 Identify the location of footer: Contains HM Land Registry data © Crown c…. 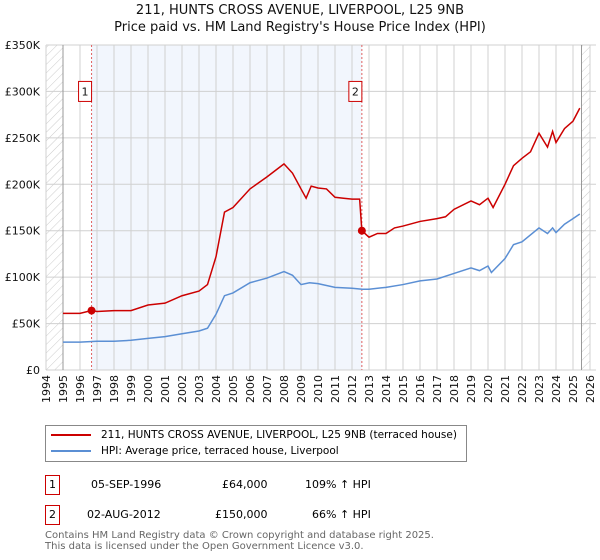
(239, 541).